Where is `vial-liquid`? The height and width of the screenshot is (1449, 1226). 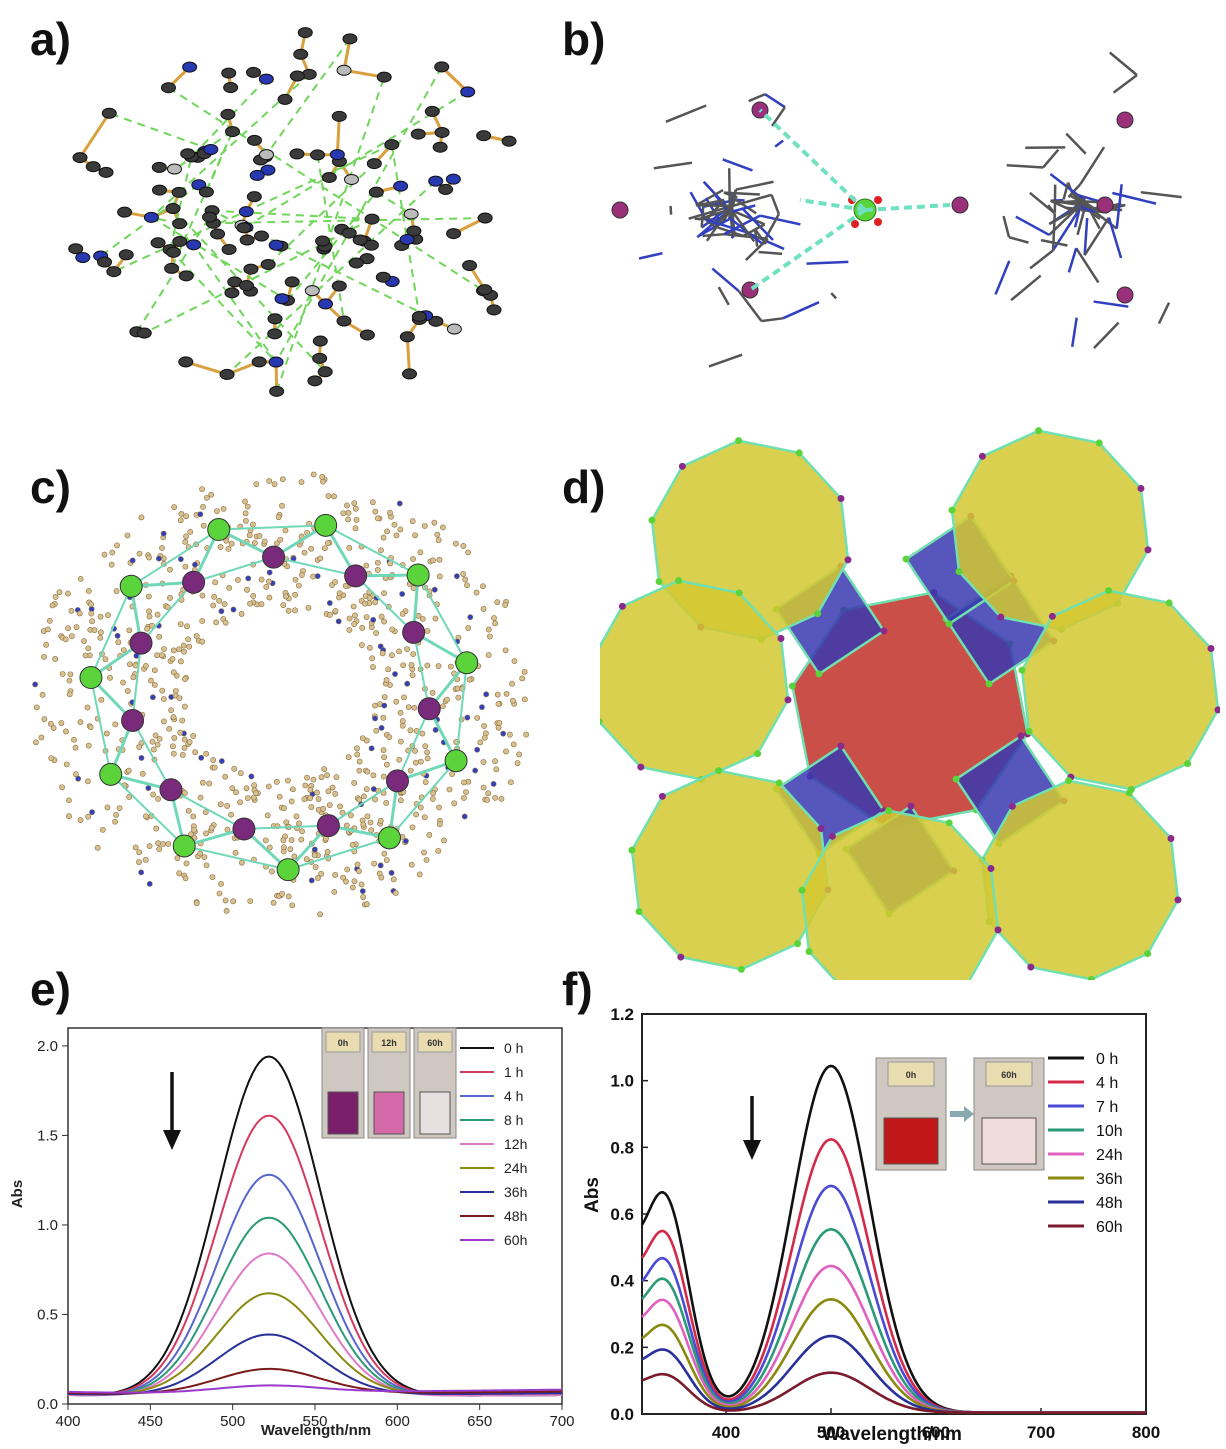 vial-liquid is located at coordinates (435, 1113).